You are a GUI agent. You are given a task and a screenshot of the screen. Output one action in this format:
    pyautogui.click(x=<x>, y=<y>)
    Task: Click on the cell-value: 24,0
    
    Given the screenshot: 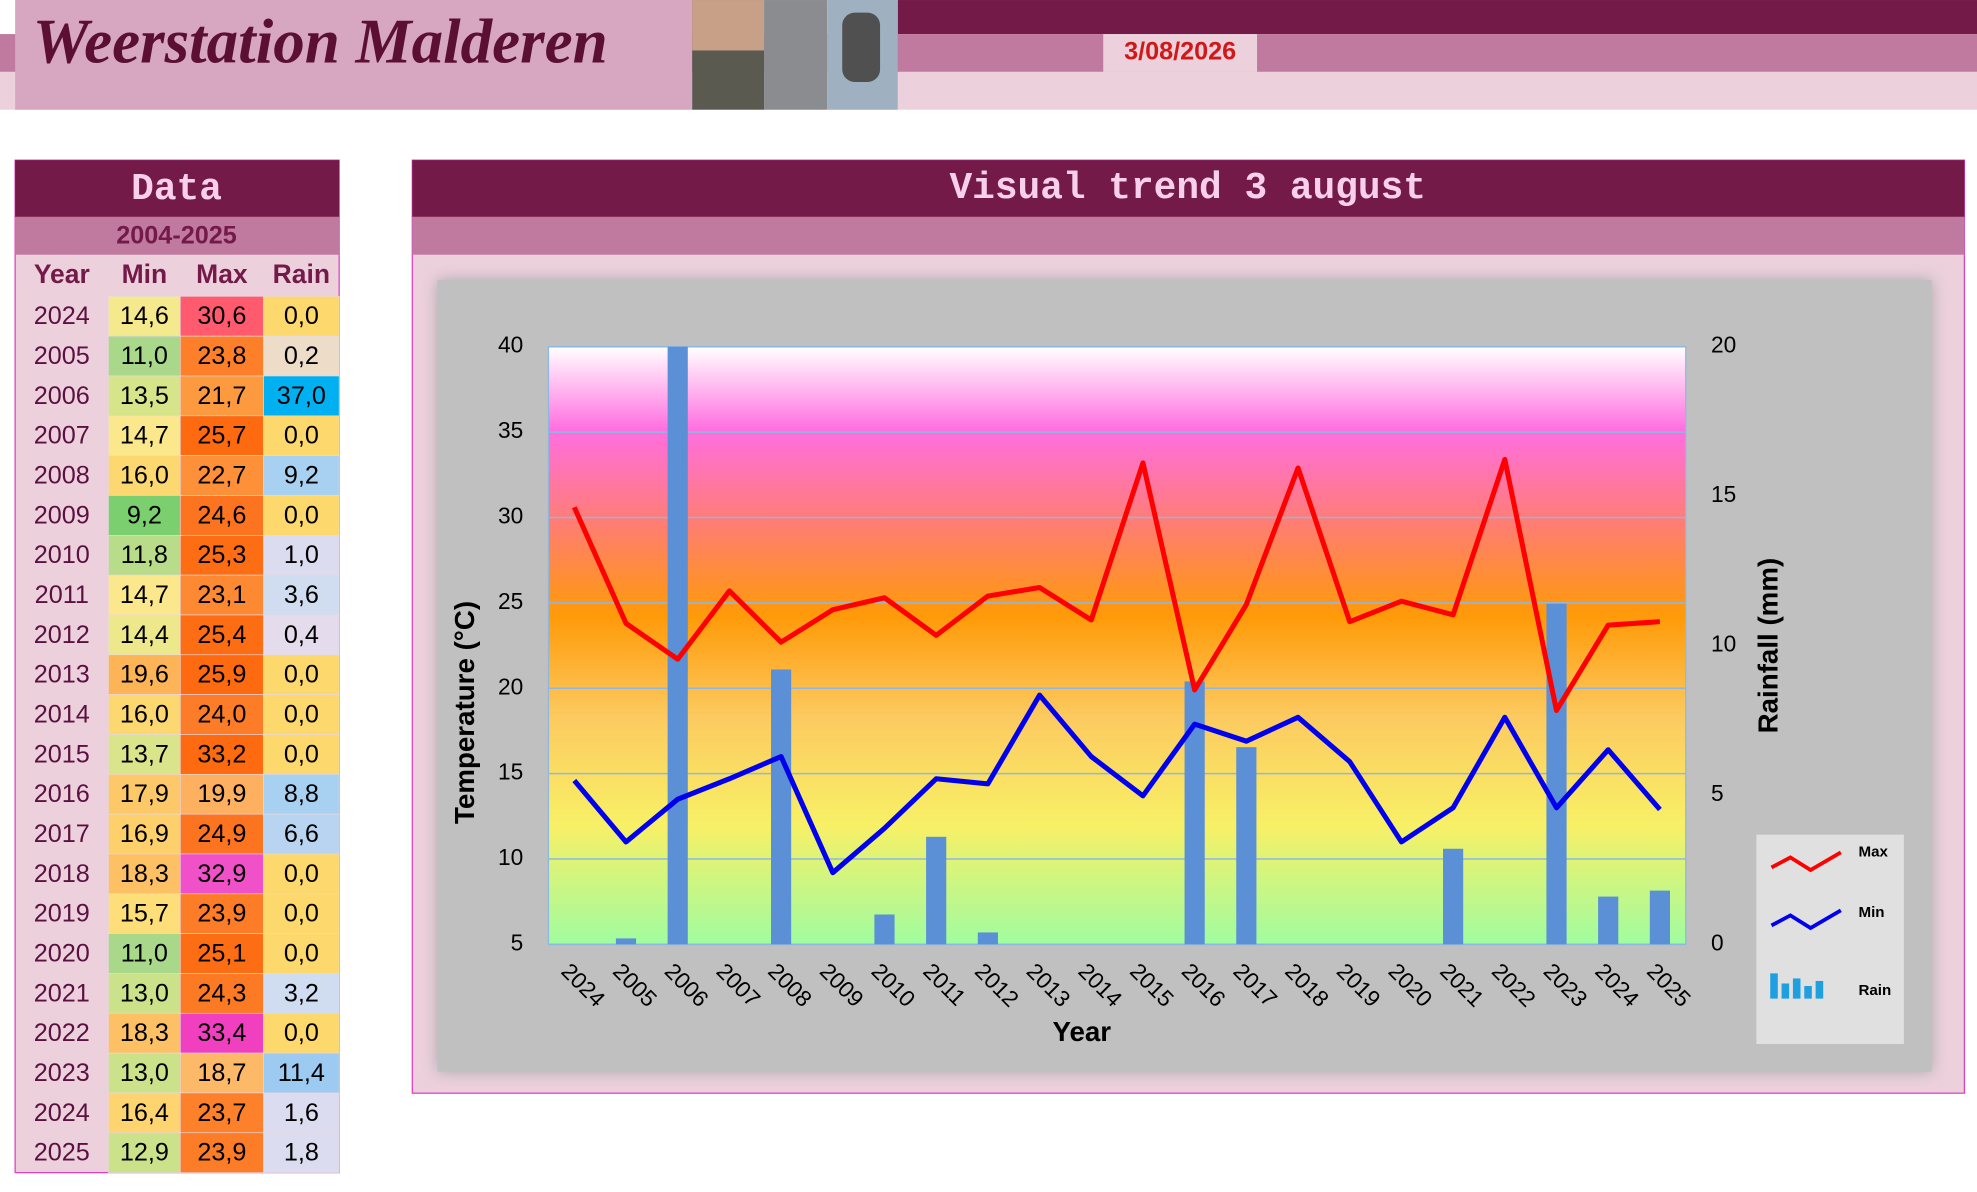 What is the action you would take?
    pyautogui.click(x=221, y=714)
    